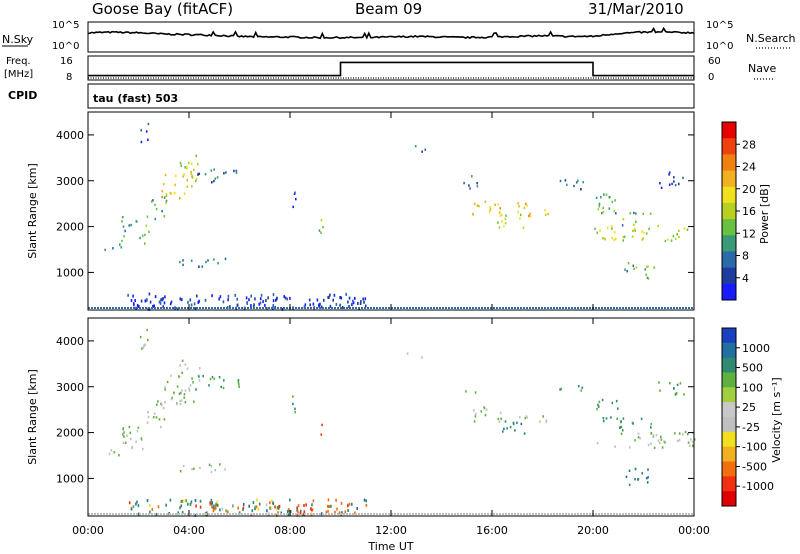 This screenshot has width=800, height=554. I want to click on nave-tick-top: 60, so click(714, 61).